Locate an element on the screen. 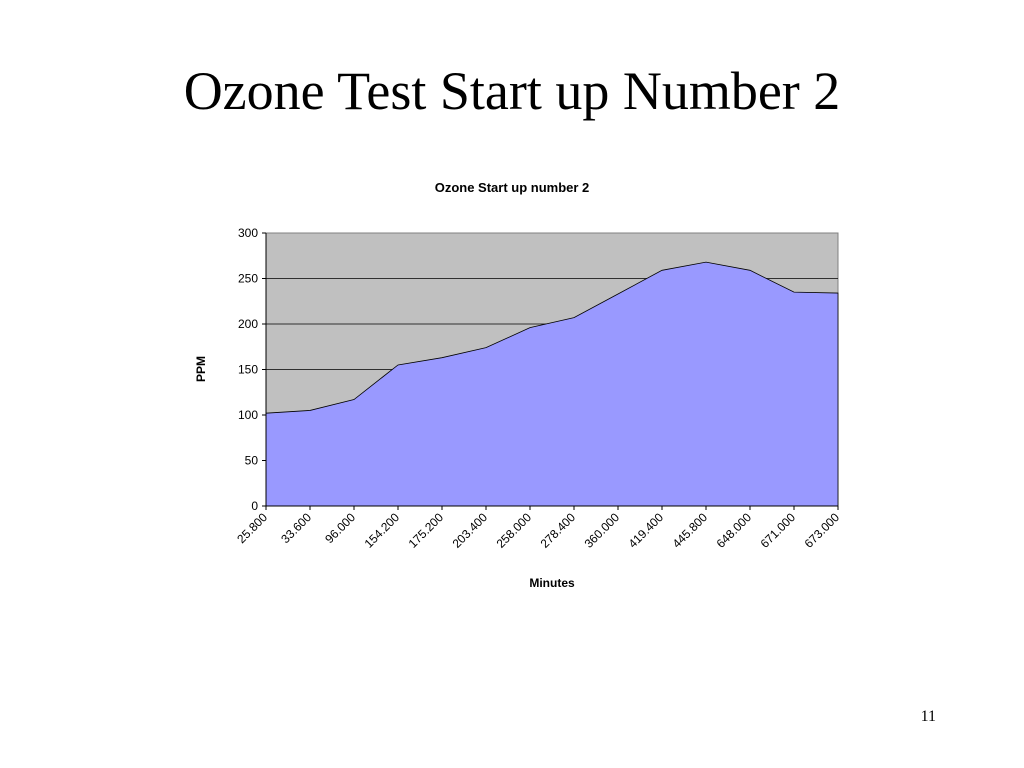  y-tick-label: 200 is located at coordinates (248, 324).